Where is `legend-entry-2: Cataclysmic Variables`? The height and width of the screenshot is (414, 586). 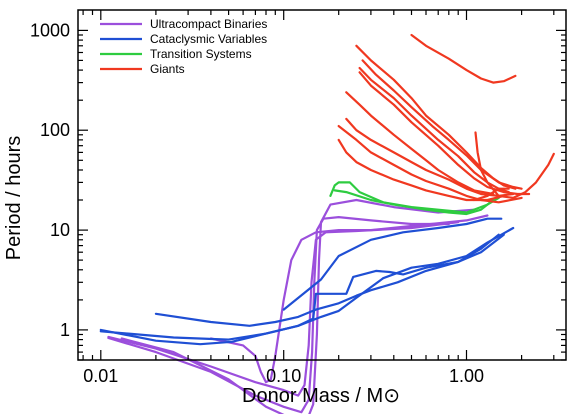
legend-entry-2: Cataclysmic Variables is located at coordinates (183, 39).